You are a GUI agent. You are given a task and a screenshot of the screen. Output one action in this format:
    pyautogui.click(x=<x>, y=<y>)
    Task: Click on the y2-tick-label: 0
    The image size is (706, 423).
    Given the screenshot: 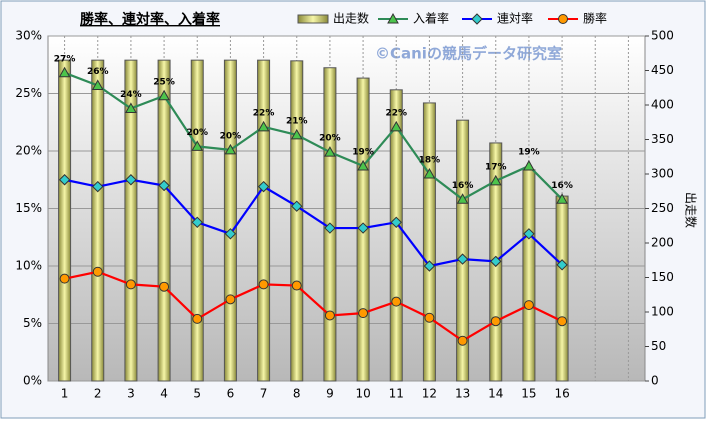 What is the action you would take?
    pyautogui.click(x=655, y=381)
    